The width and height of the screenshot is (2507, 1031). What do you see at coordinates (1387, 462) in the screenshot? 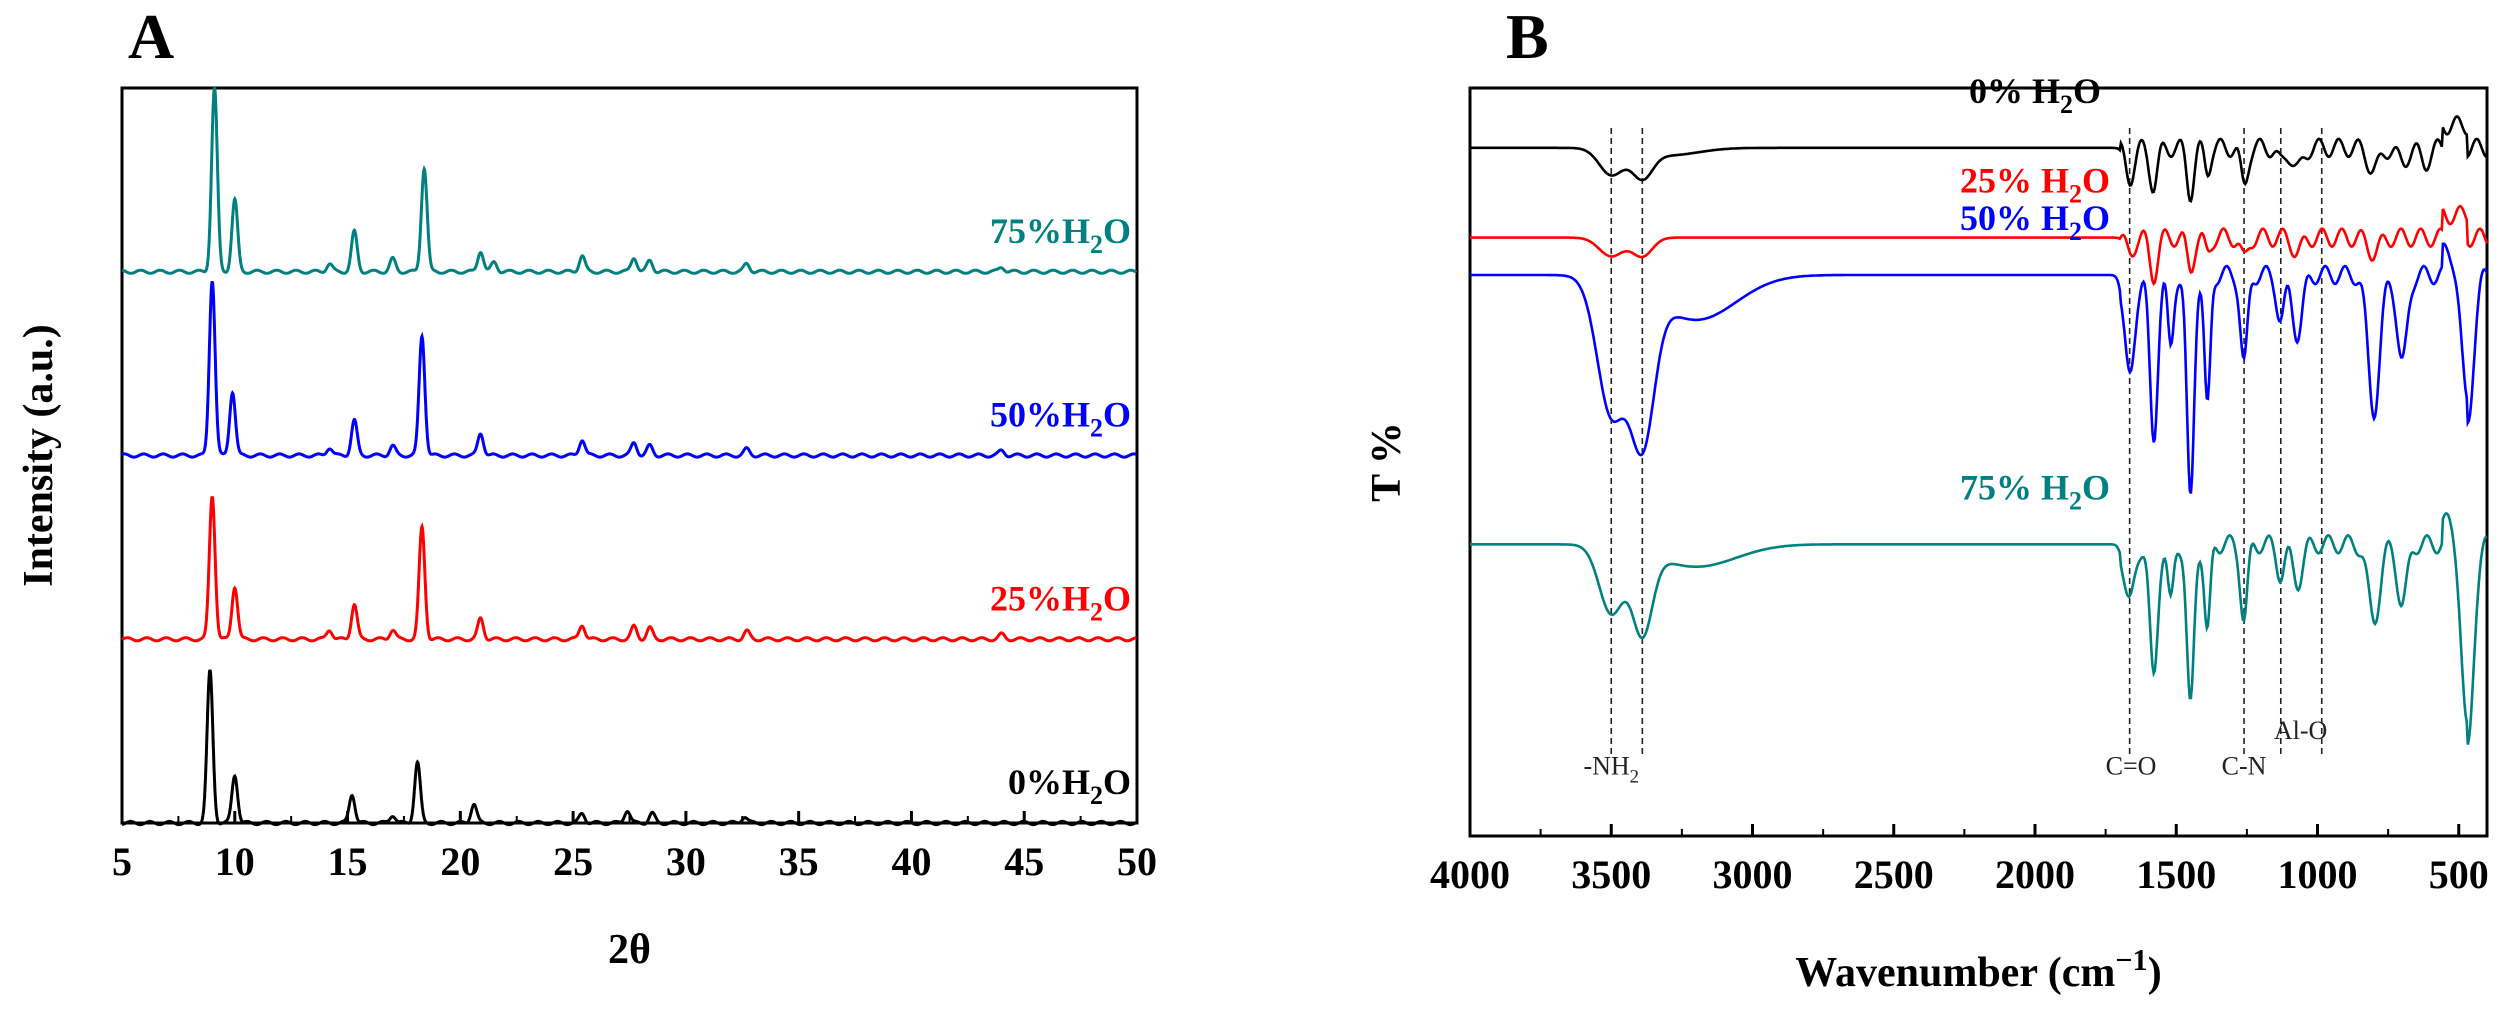
I see `y-axis-label: T %` at bounding box center [1387, 462].